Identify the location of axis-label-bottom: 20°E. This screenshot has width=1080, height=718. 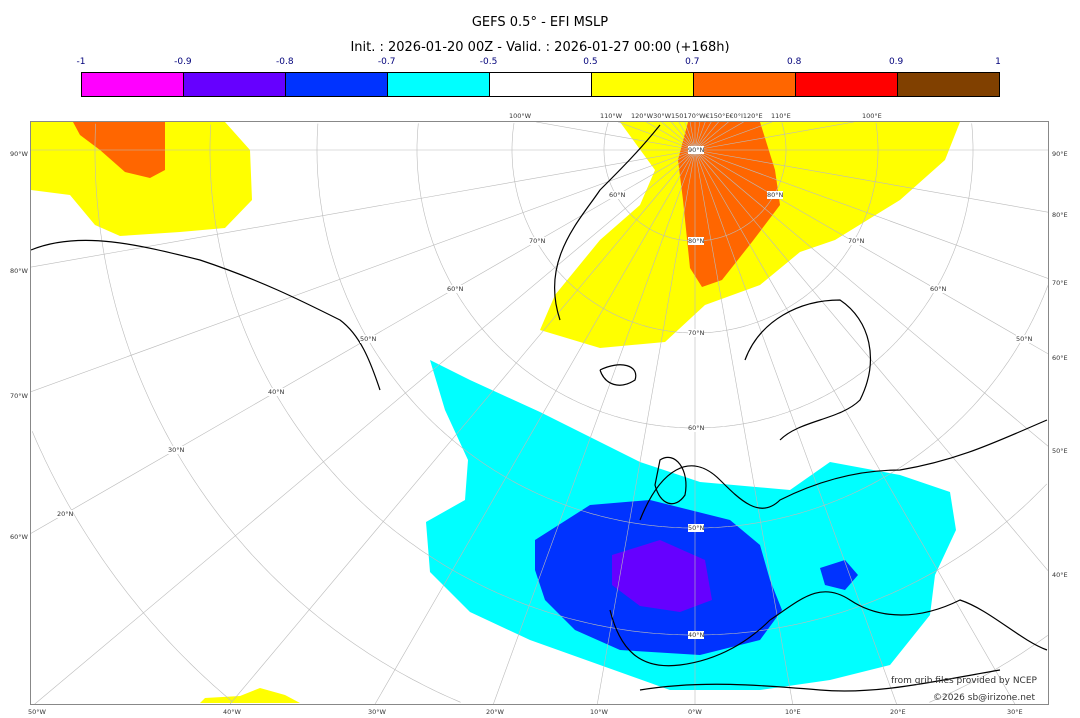
(898, 712).